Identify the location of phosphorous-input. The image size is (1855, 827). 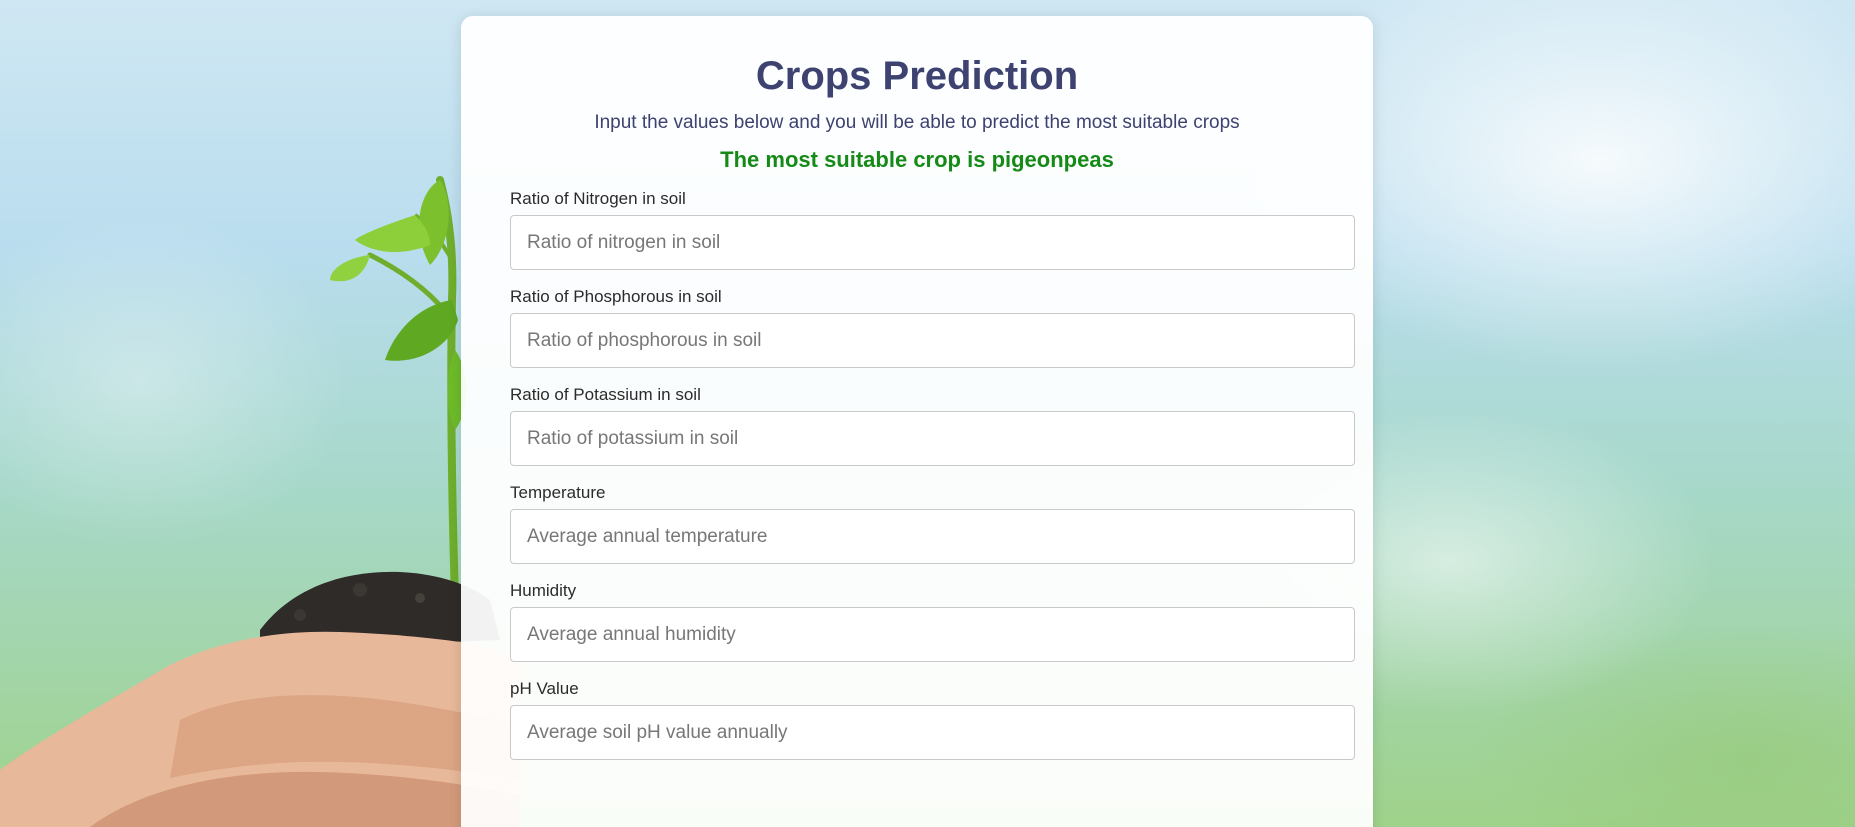
(932, 340).